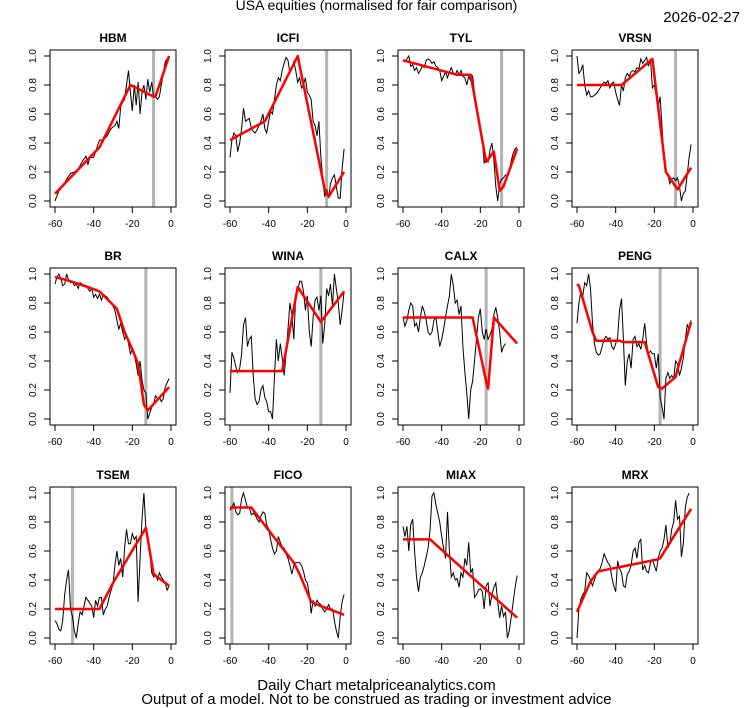 This screenshot has width=753, height=708. I want to click on panel-title: TSEM, so click(112, 475).